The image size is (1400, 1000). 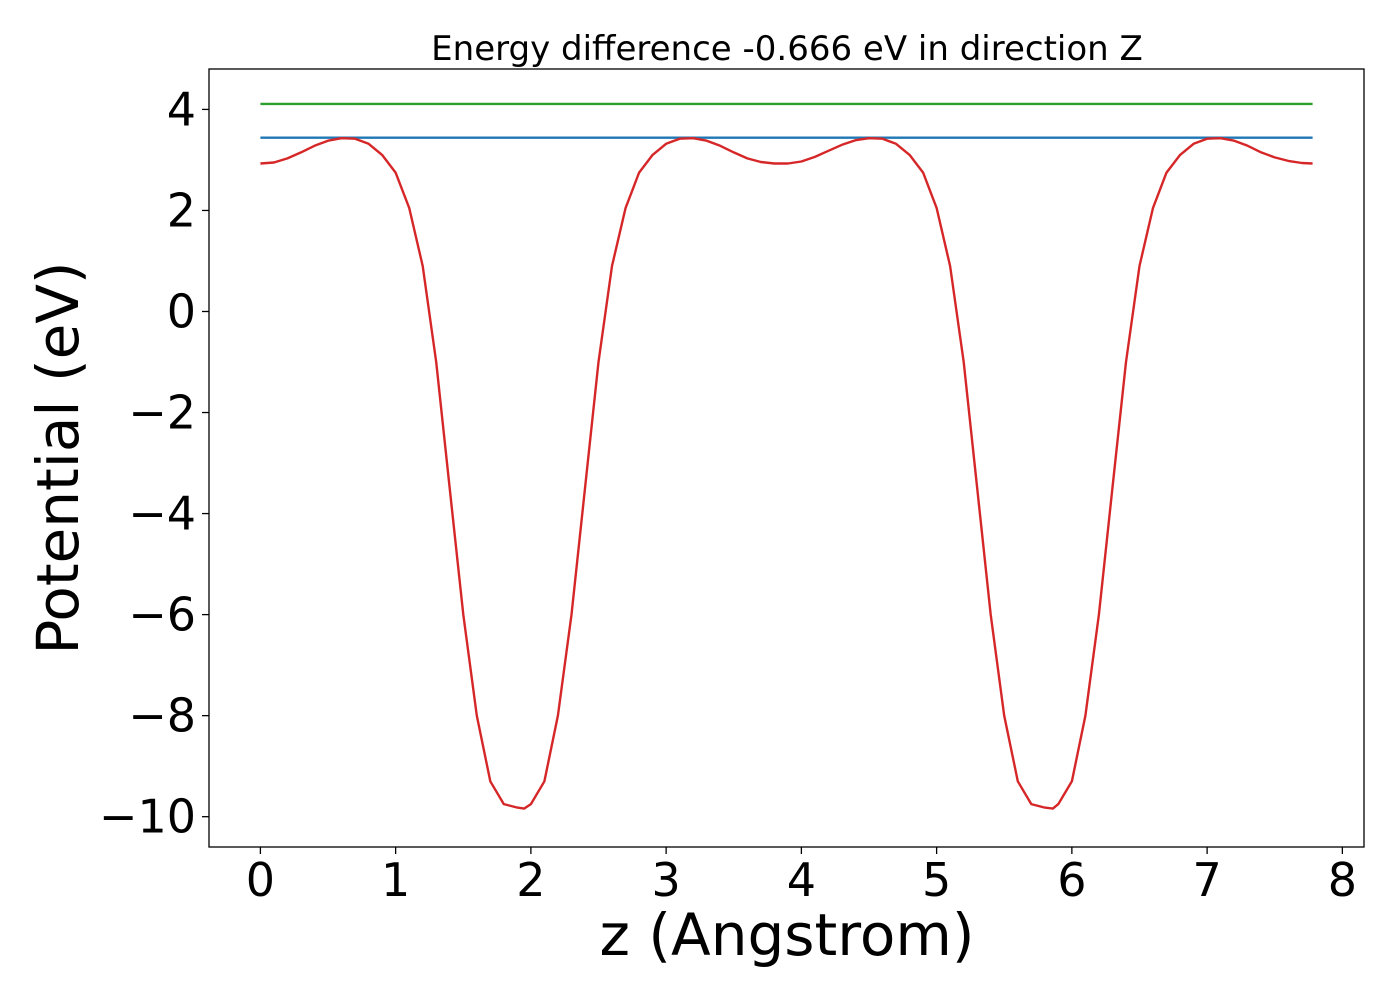 I want to click on y-tick-label: 0, so click(x=181, y=311).